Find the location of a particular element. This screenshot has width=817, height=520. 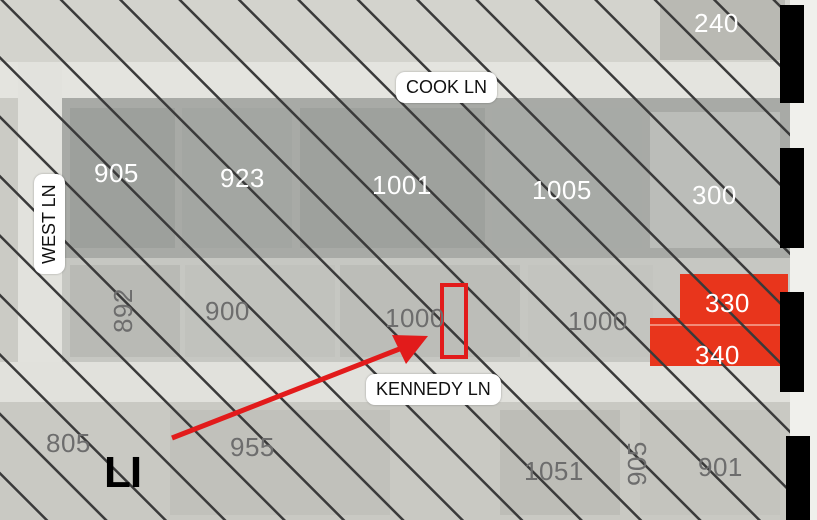

street-label-west-ln: WEST LN is located at coordinates (49, 224).